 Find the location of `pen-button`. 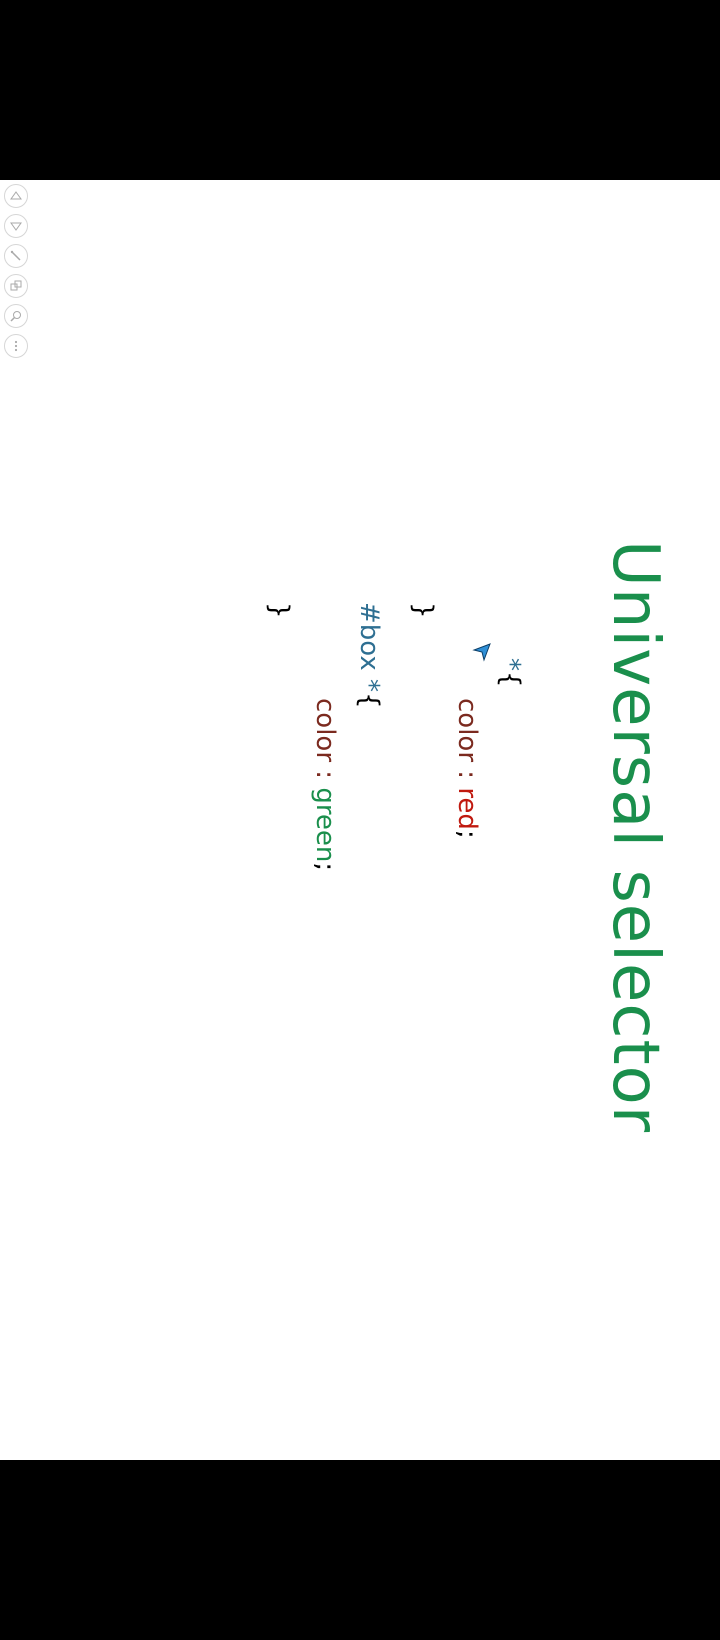

pen-button is located at coordinates (16, 256).